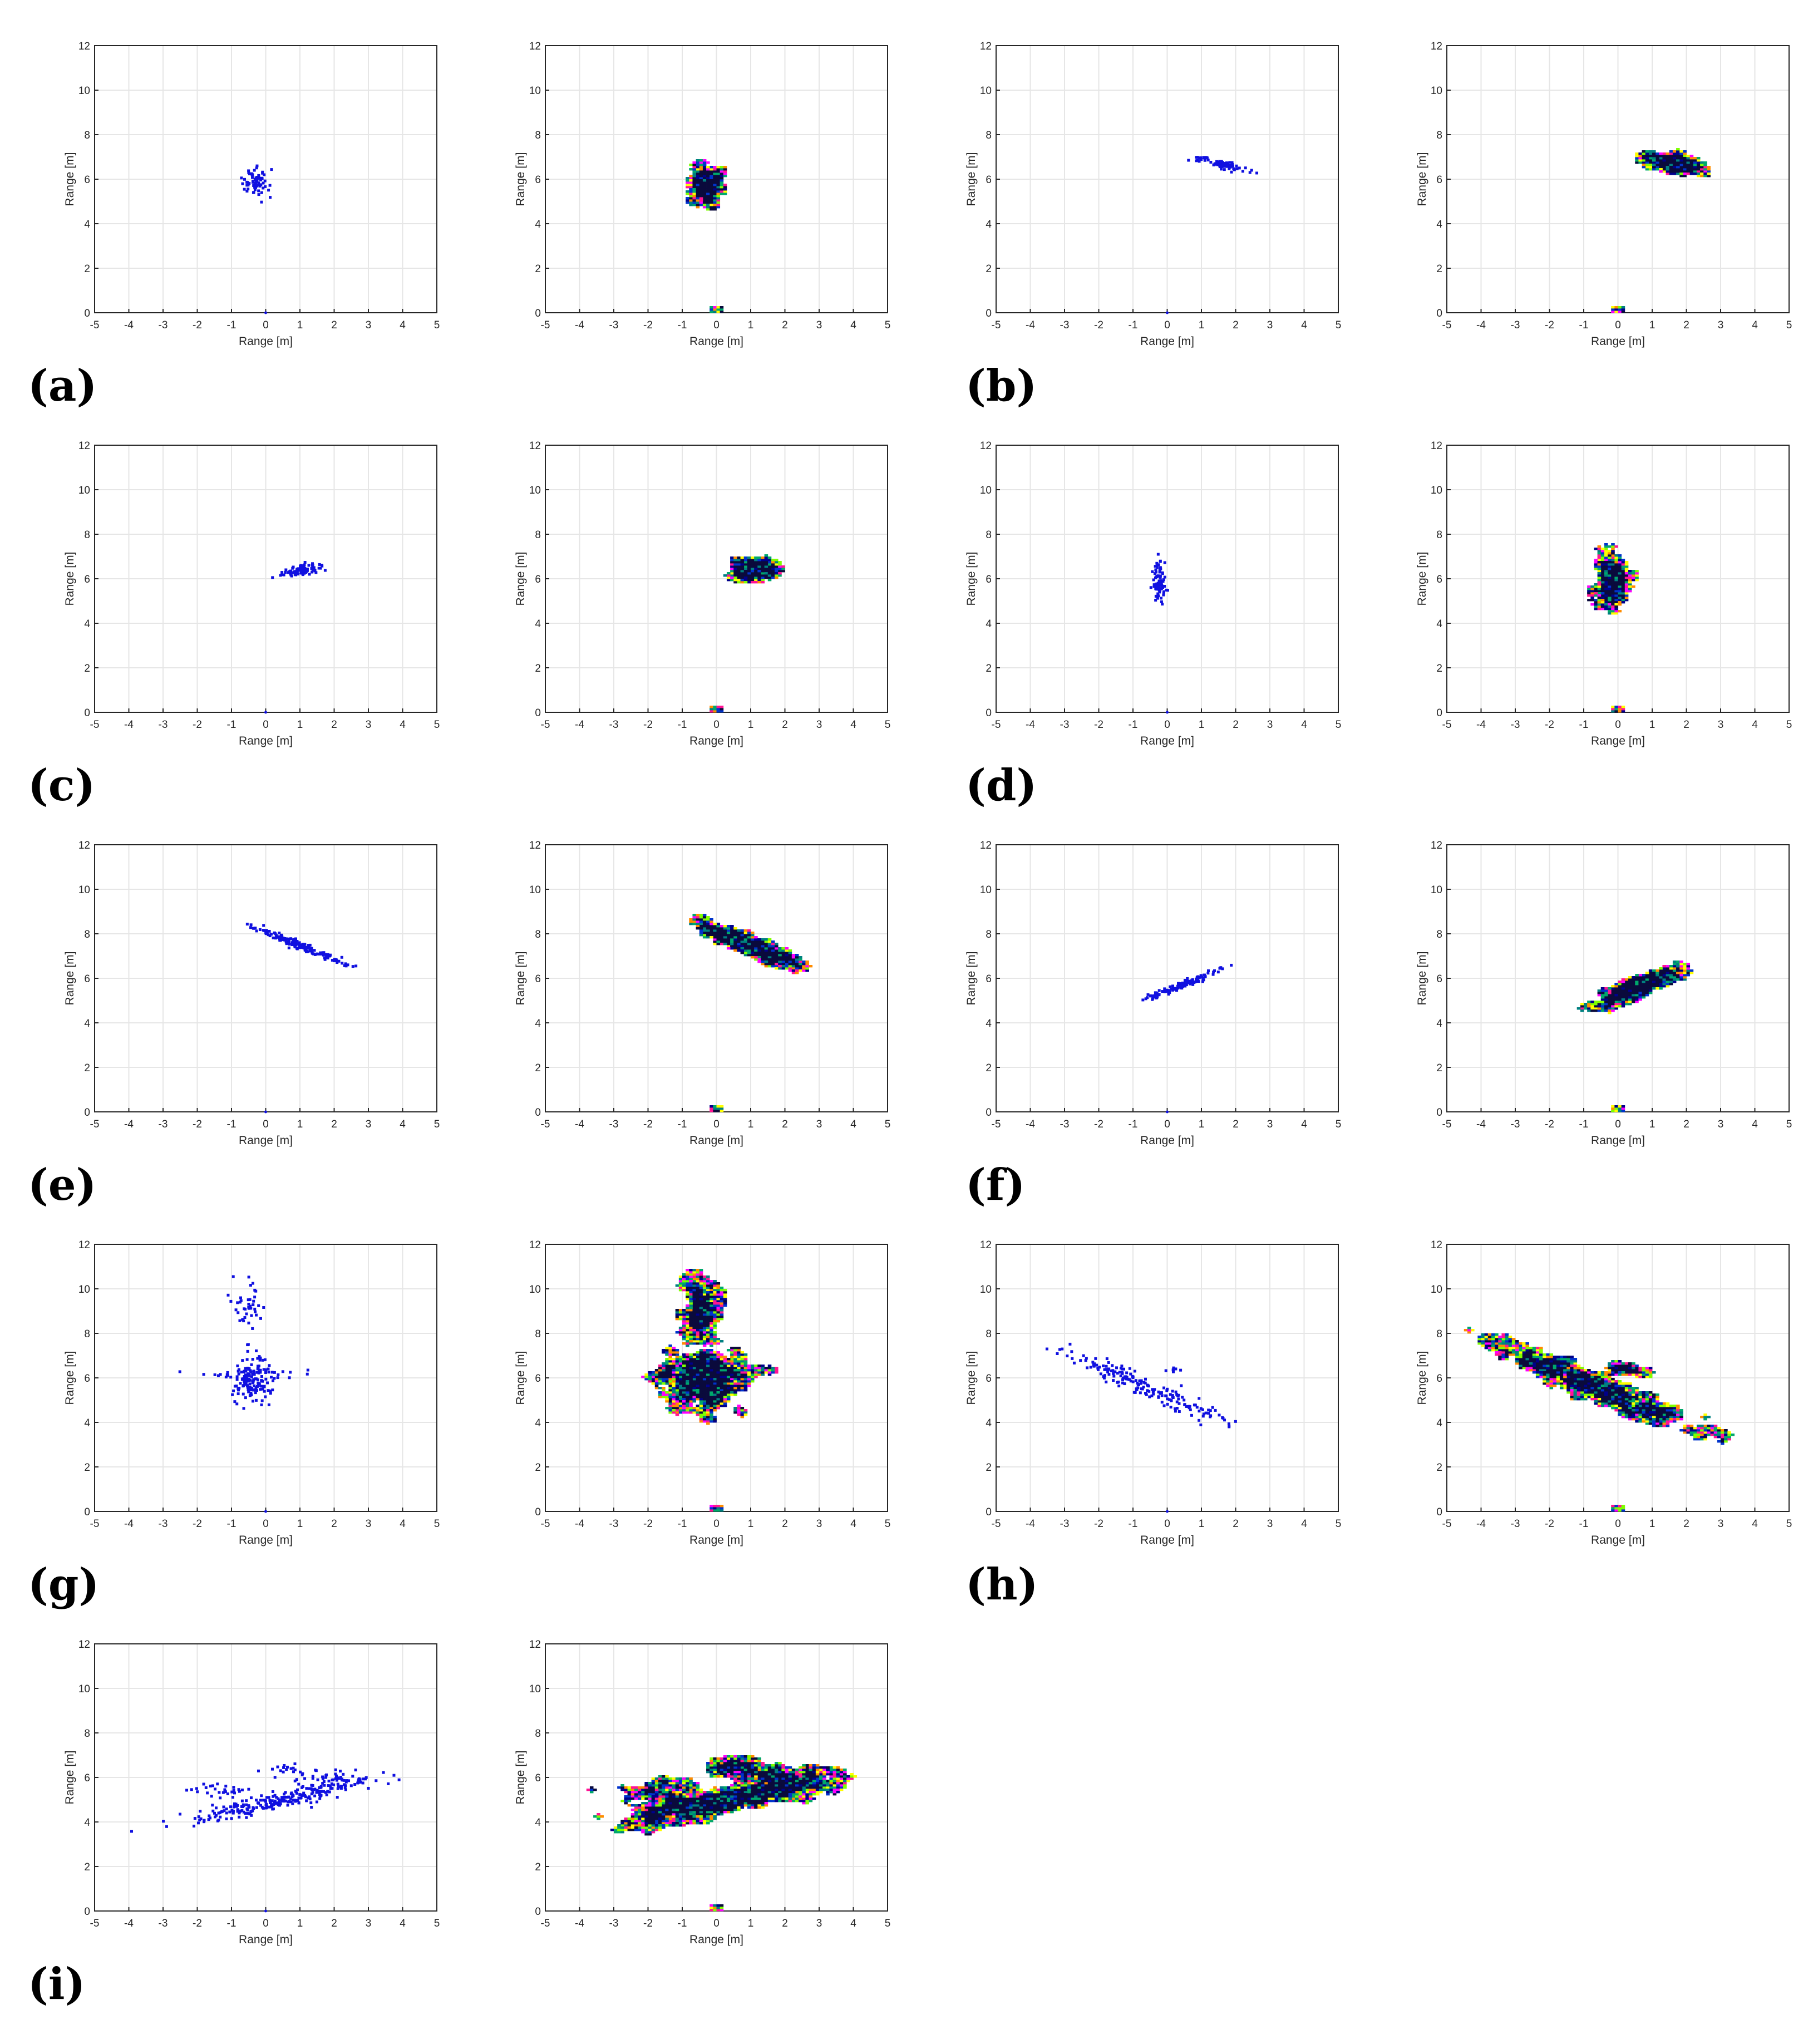 This screenshot has height=2044, width=1818. What do you see at coordinates (1439, 224) in the screenshot?
I see `y-tick-label: 4` at bounding box center [1439, 224].